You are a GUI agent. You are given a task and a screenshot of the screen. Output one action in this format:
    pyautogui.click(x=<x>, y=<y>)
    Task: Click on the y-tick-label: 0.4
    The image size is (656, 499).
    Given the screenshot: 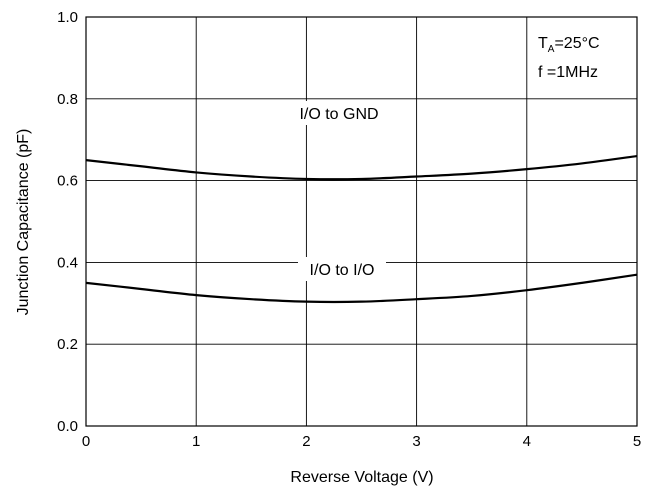 What is the action you would take?
    pyautogui.click(x=67, y=262)
    